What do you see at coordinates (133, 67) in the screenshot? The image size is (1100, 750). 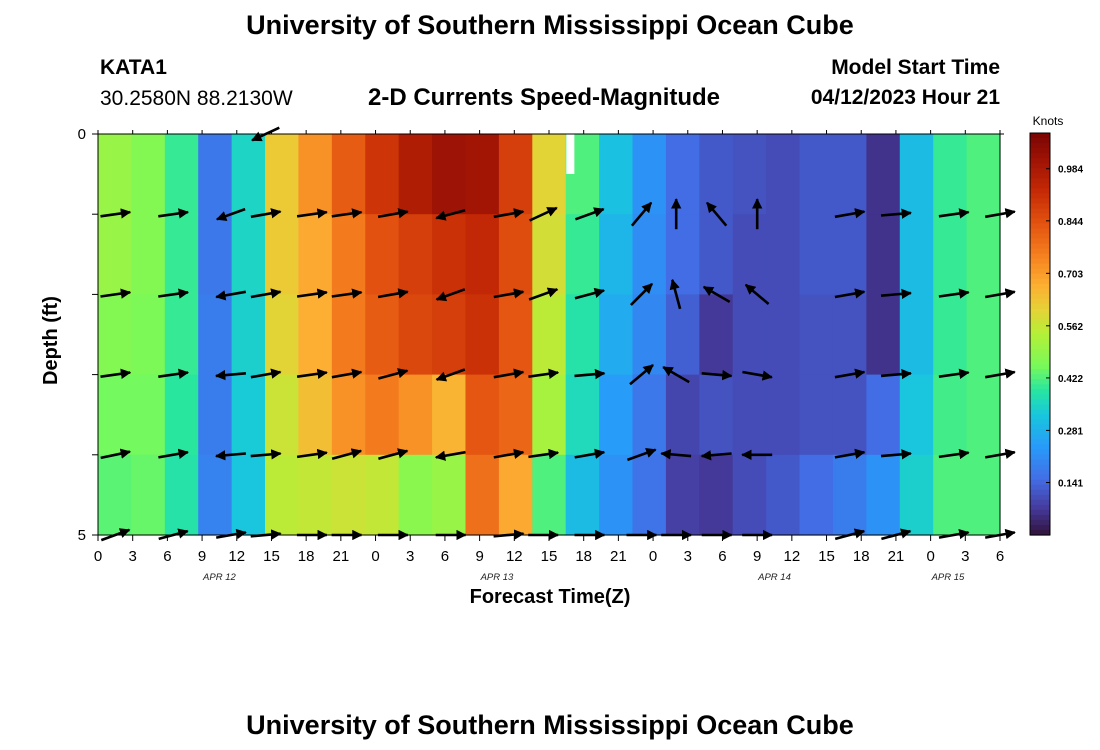 I see `station-id: KATA1` at bounding box center [133, 67].